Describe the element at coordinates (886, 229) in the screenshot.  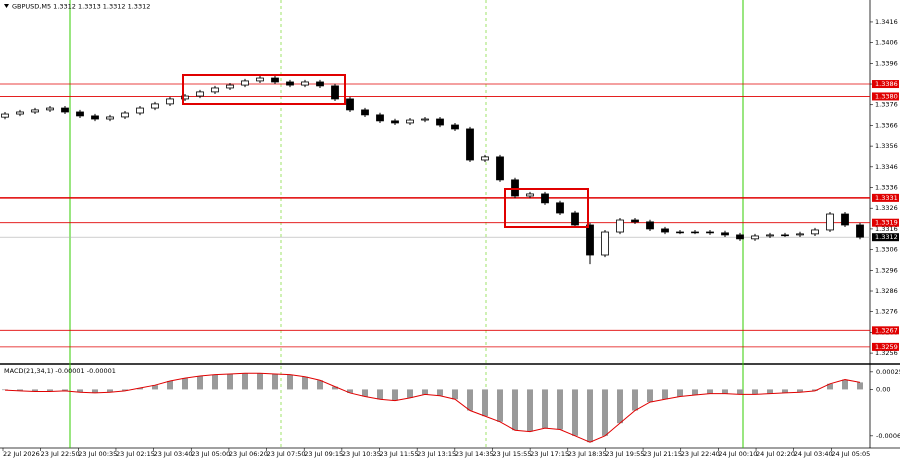
I see `y-tick-label: 1.3316` at that location.